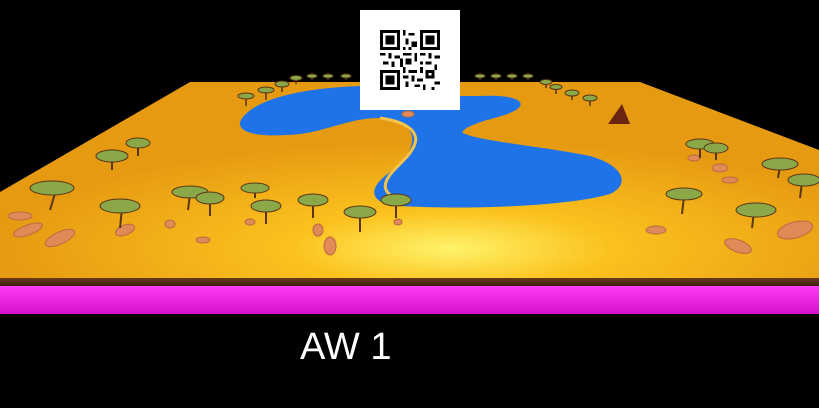  What do you see at coordinates (619, 114) in the screenshot?
I see `tent` at bounding box center [619, 114].